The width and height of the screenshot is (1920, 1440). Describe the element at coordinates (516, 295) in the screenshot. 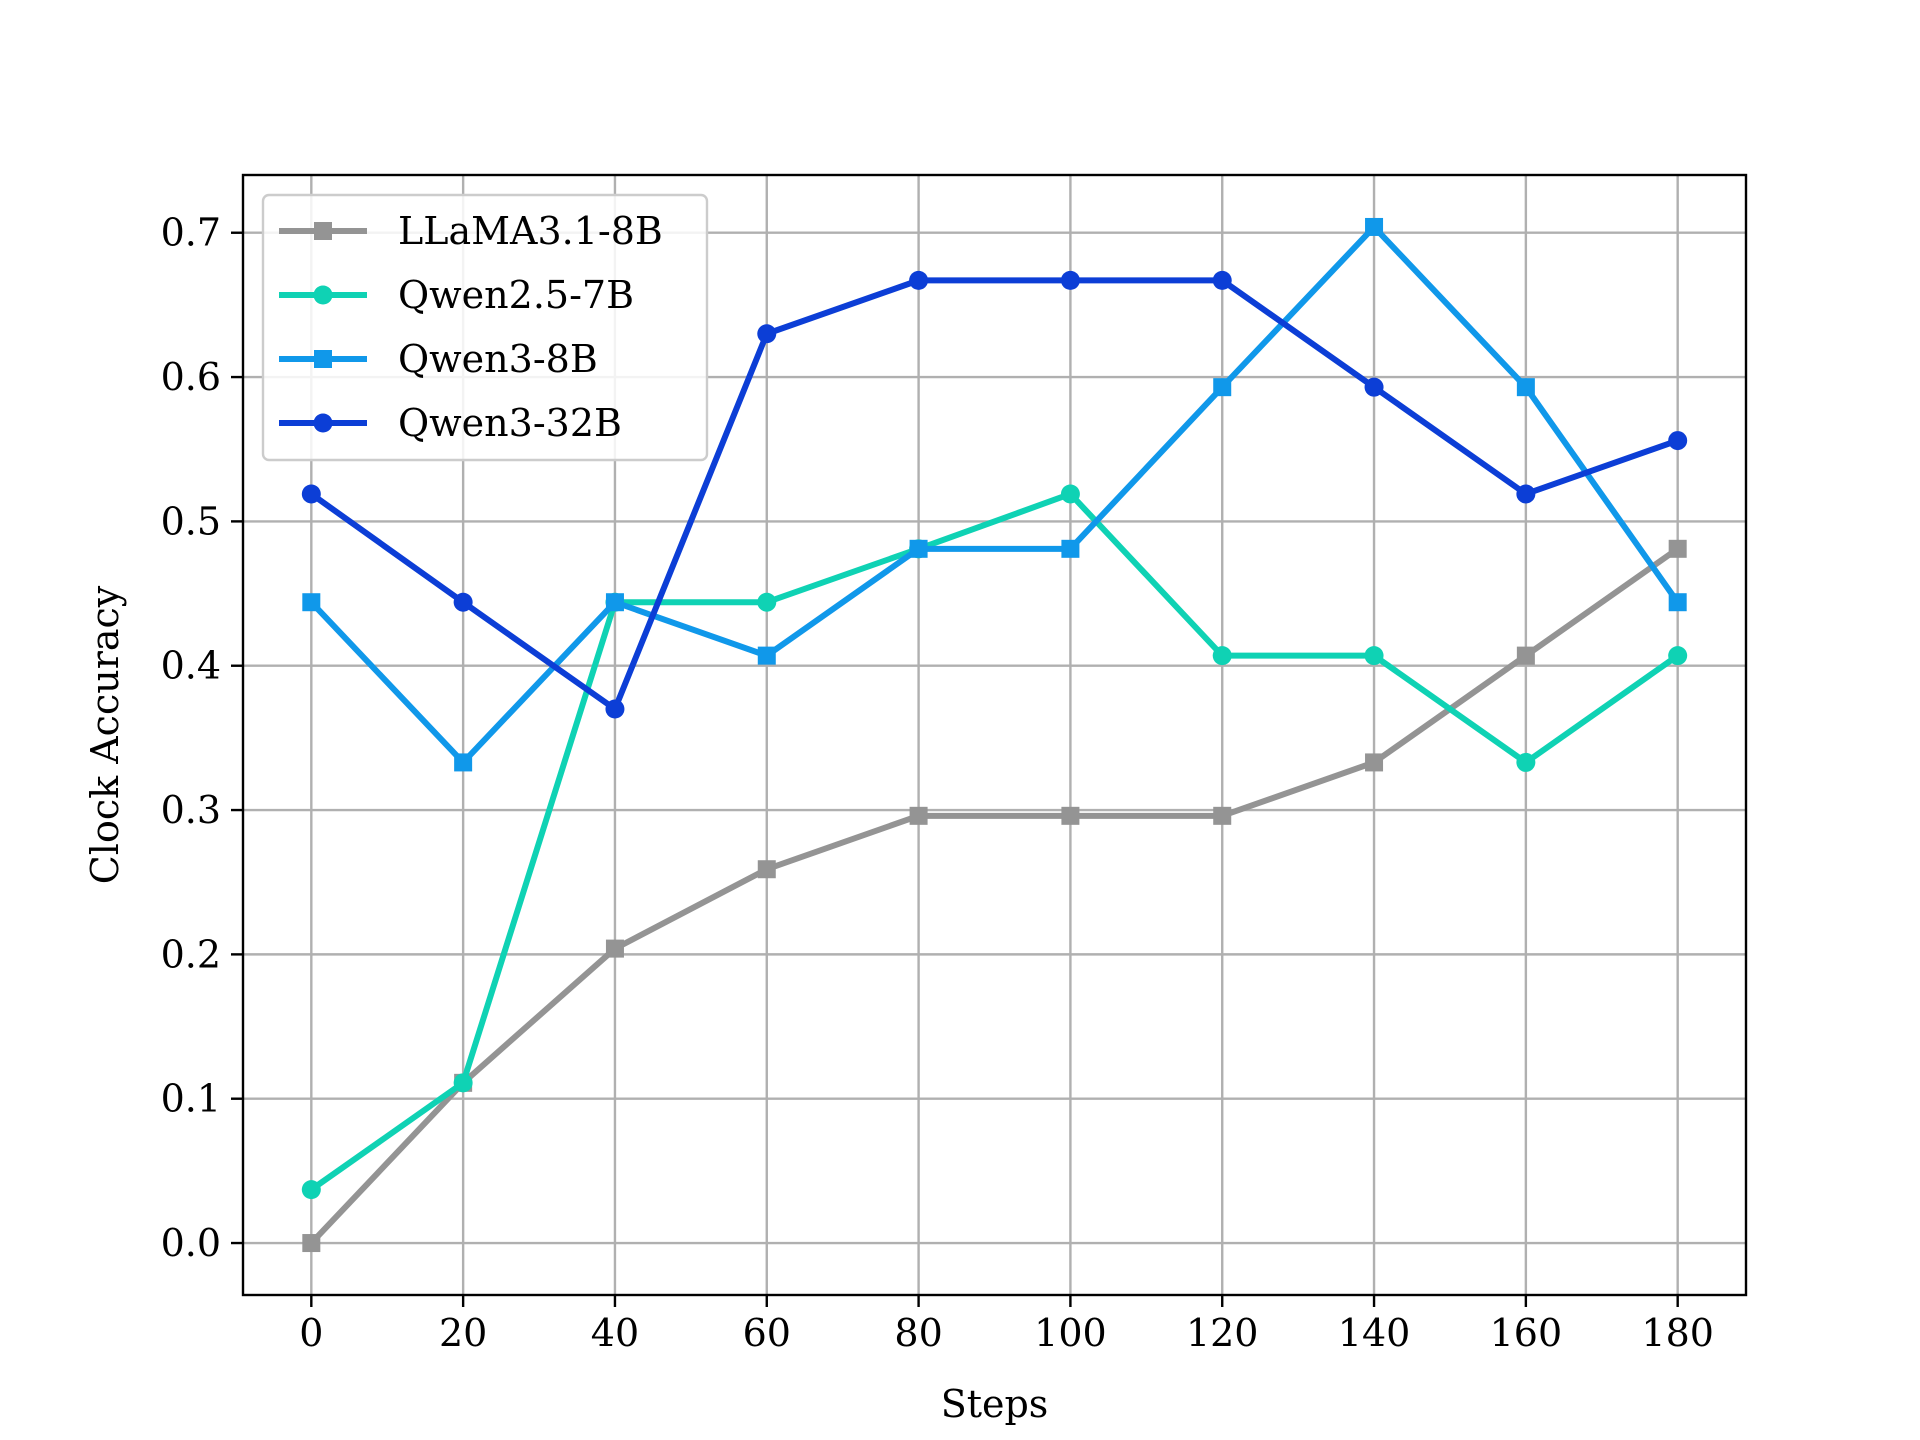

I see `legend-label: Qwen2.5-7B` at that location.